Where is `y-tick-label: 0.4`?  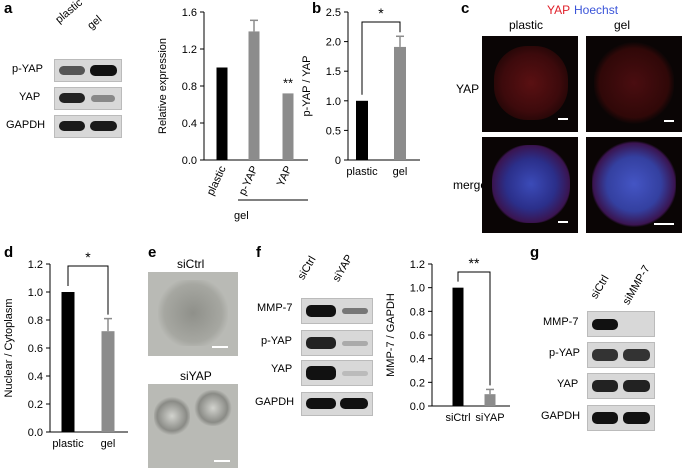
y-tick-label: 0.4 is located at coordinates (417, 360).